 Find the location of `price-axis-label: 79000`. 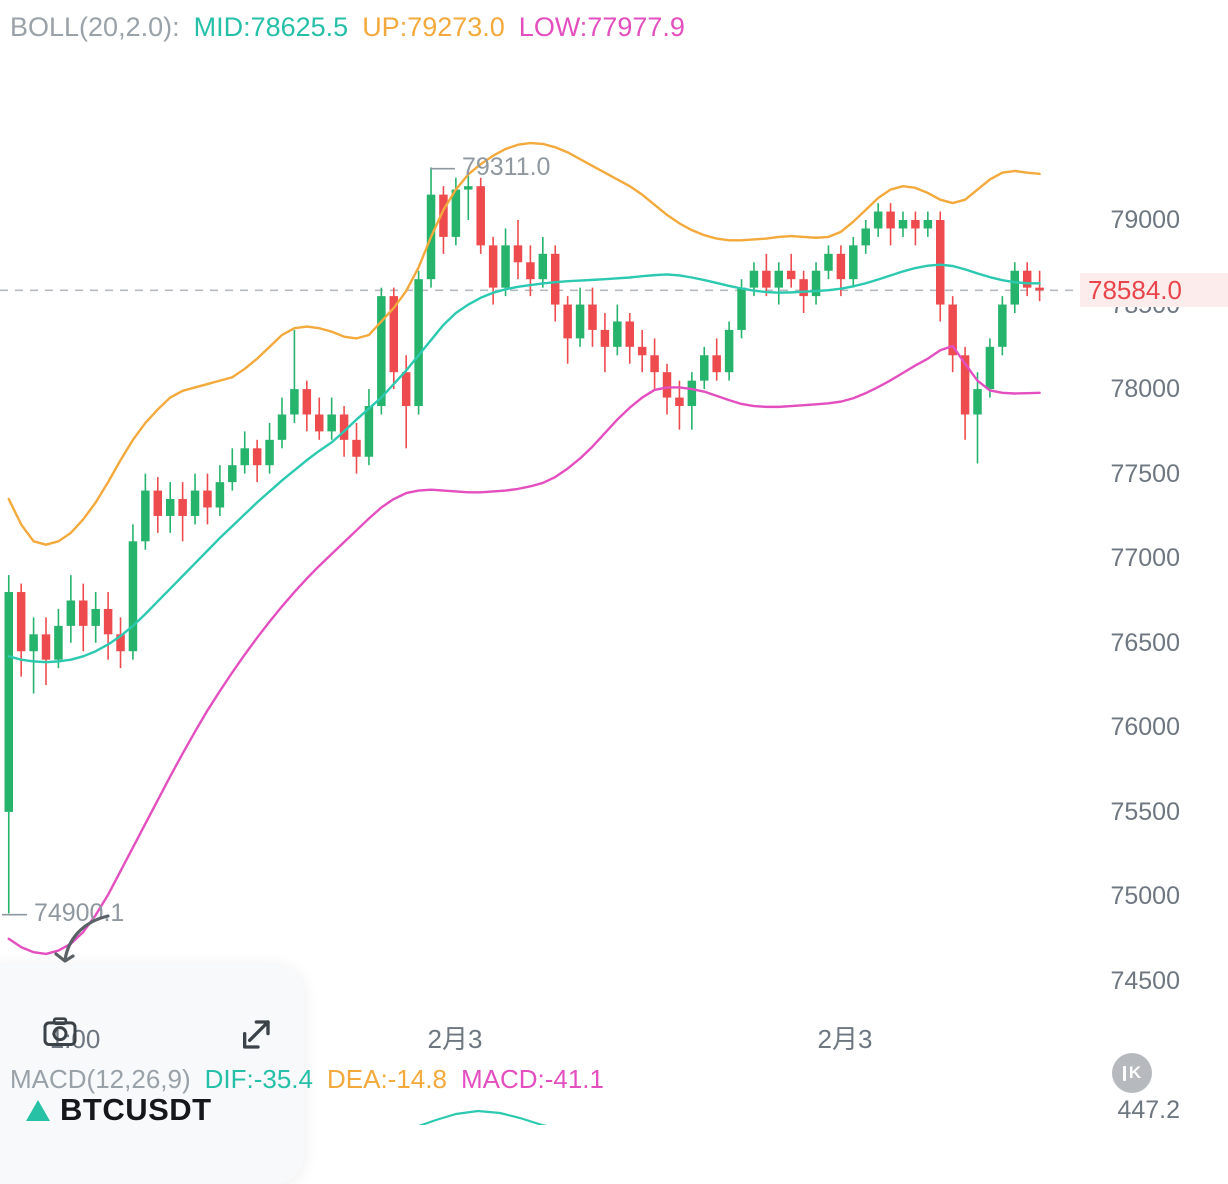

price-axis-label: 79000 is located at coordinates (1145, 220).